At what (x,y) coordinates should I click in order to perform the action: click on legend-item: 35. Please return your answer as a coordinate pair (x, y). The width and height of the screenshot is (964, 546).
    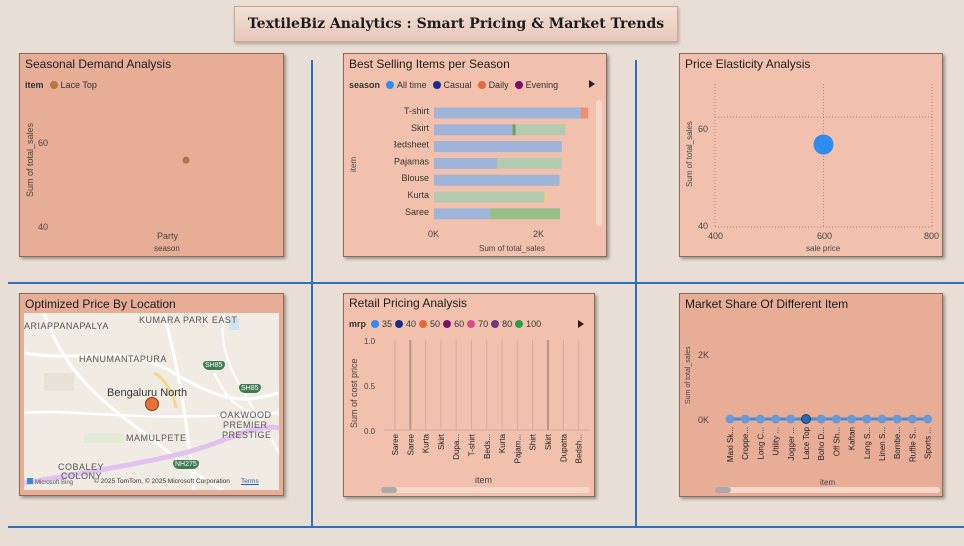
    Looking at the image, I should click on (381, 324).